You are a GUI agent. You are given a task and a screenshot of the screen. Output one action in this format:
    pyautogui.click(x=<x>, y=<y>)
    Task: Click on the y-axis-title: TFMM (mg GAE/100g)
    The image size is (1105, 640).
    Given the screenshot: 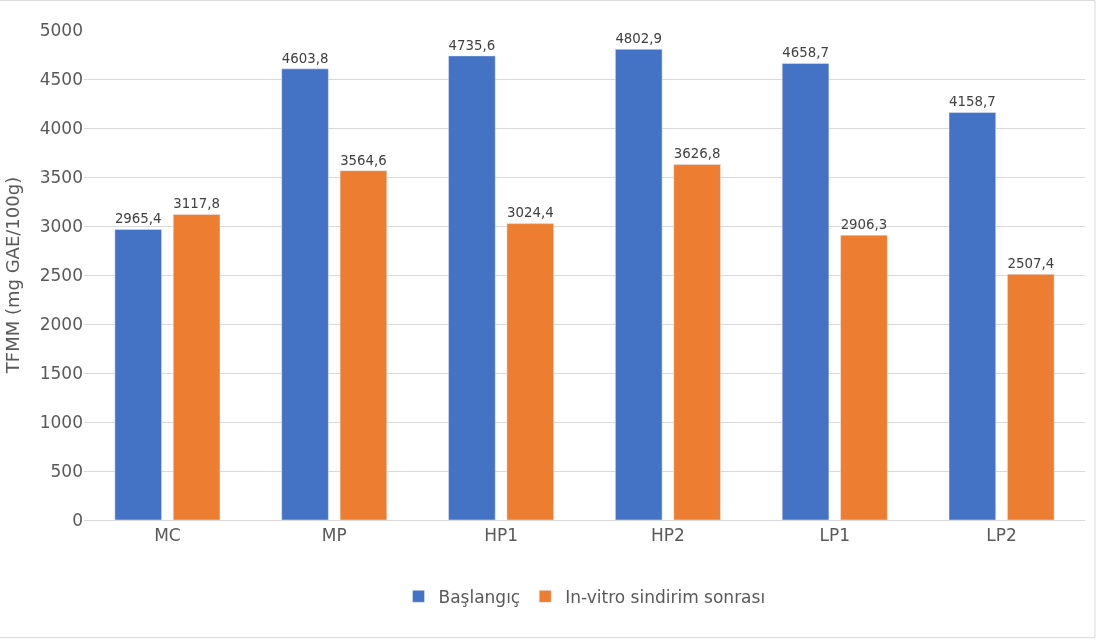 What is the action you would take?
    pyautogui.click(x=12, y=275)
    